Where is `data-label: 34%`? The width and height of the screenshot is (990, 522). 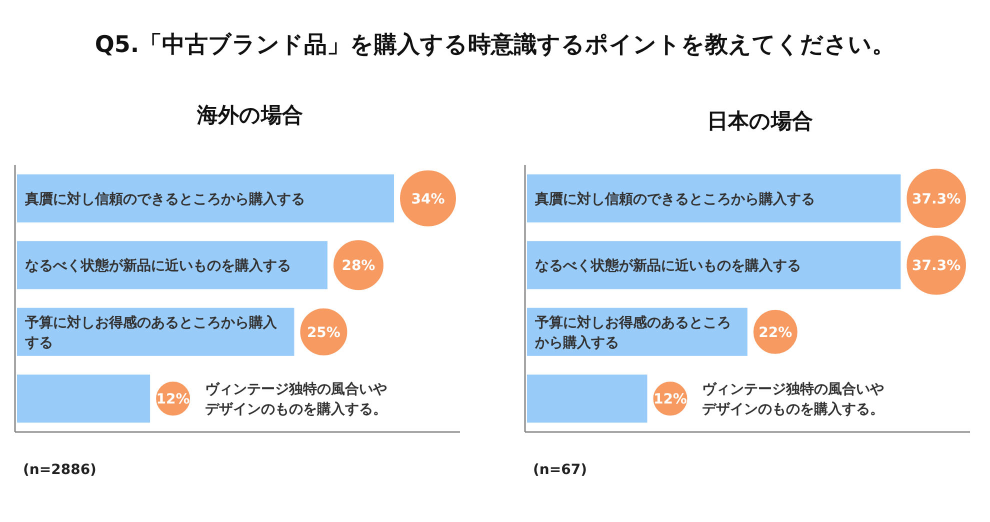
data-label: 34% is located at coordinates (428, 199).